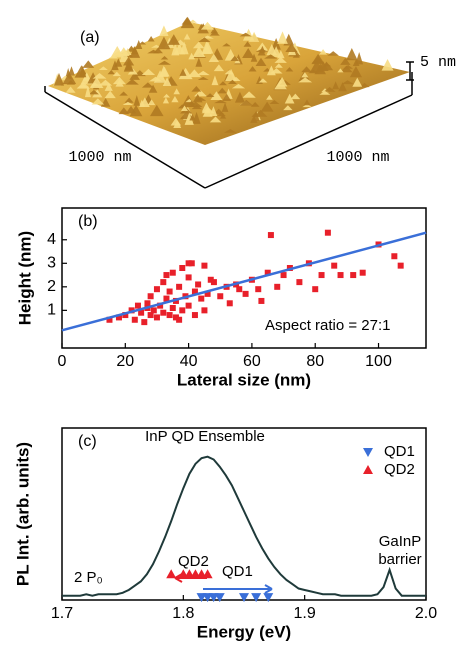 The width and height of the screenshot is (459, 667). What do you see at coordinates (22, 514) in the screenshot?
I see `y-axis-title: PL Int. (arb. units)` at bounding box center [22, 514].